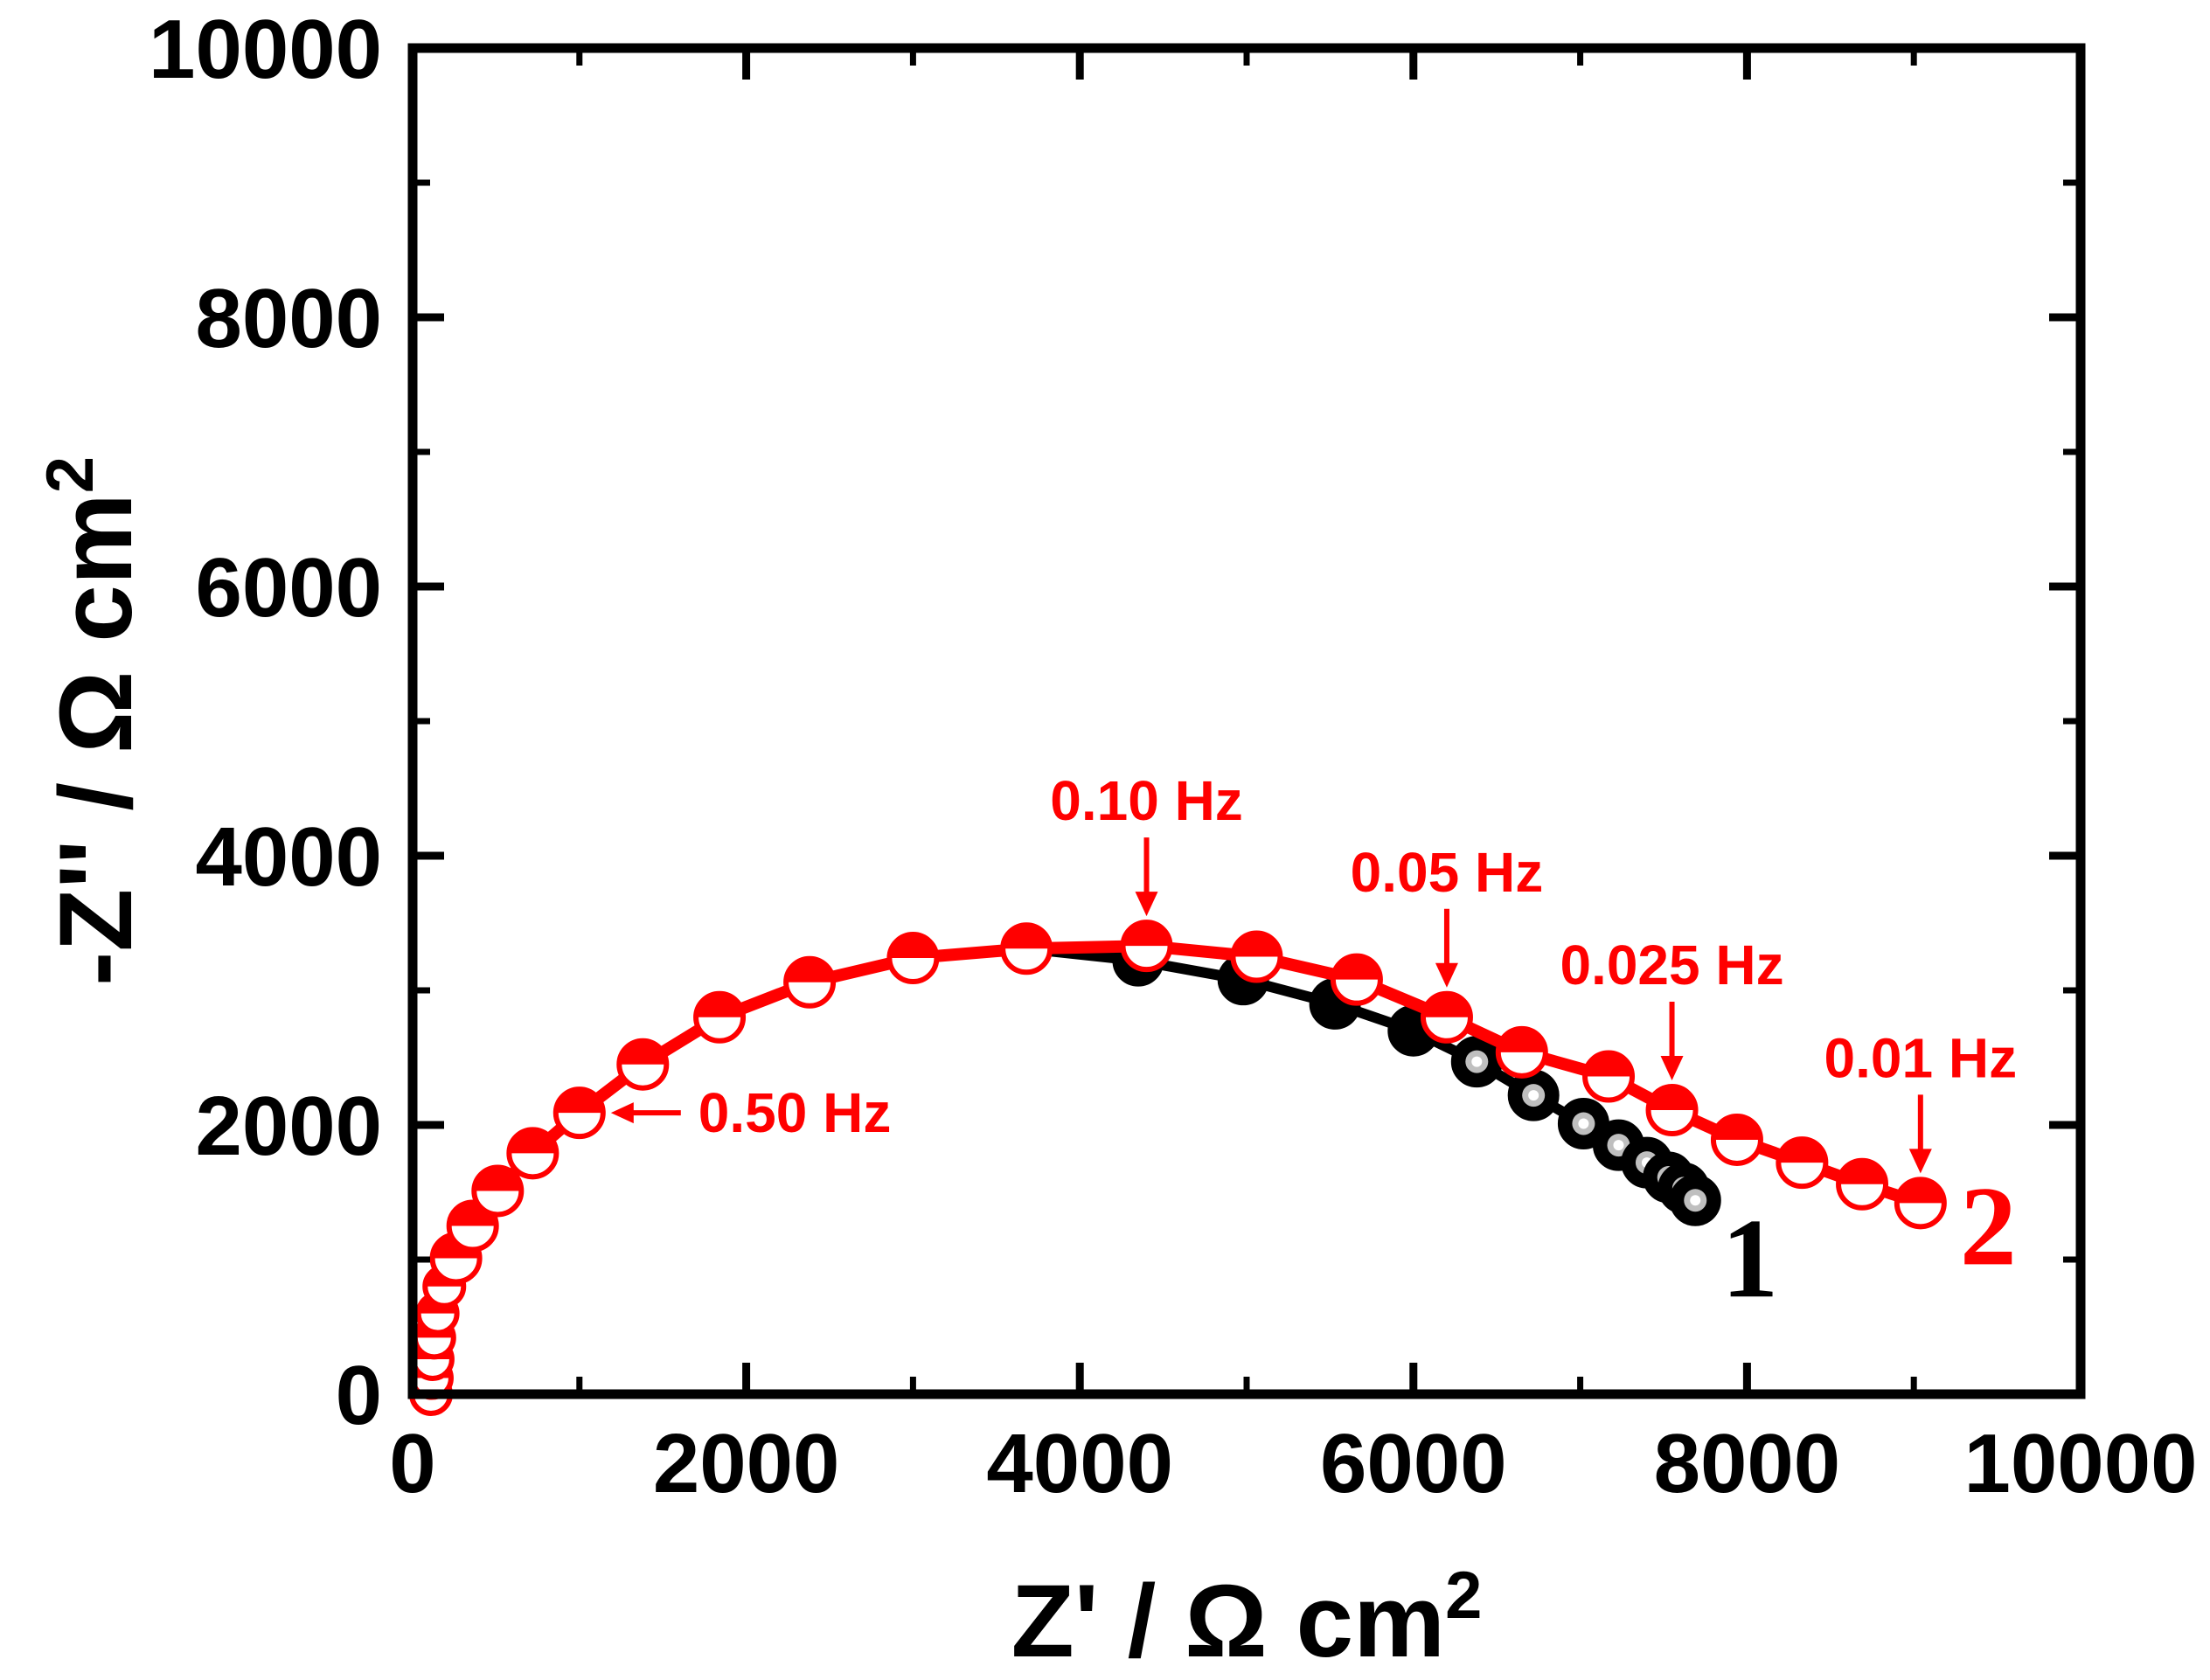 This screenshot has width=2210, height=1680. I want to click on frequency-annotation: 0.025 Hz, so click(1672, 1007).